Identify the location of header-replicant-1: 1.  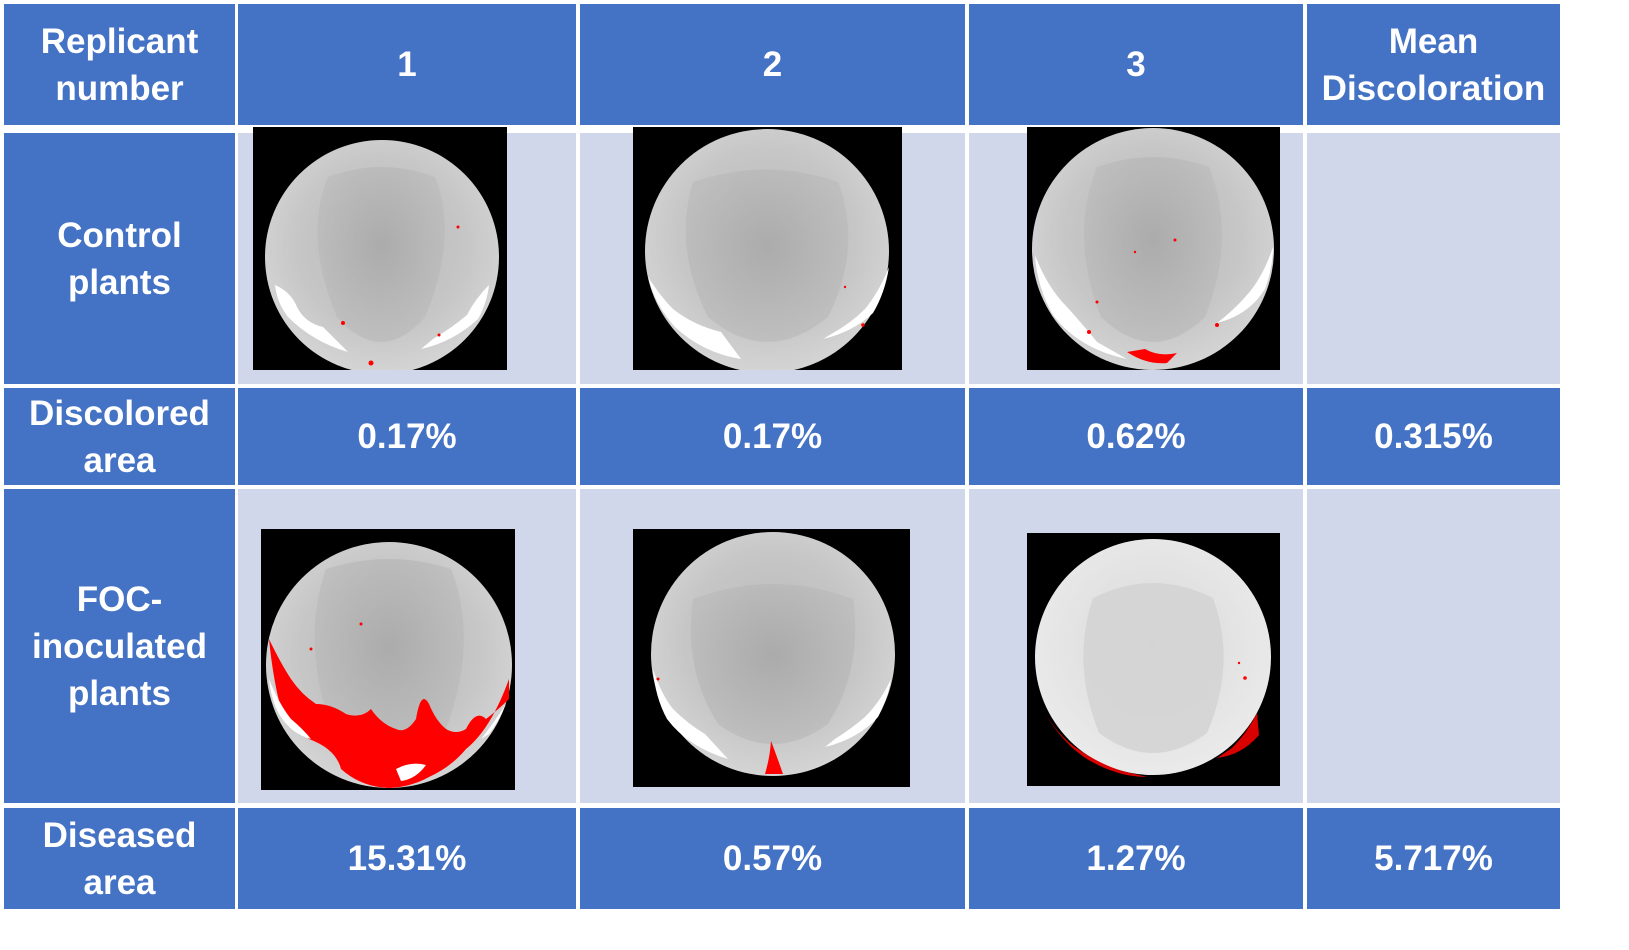
(407, 64).